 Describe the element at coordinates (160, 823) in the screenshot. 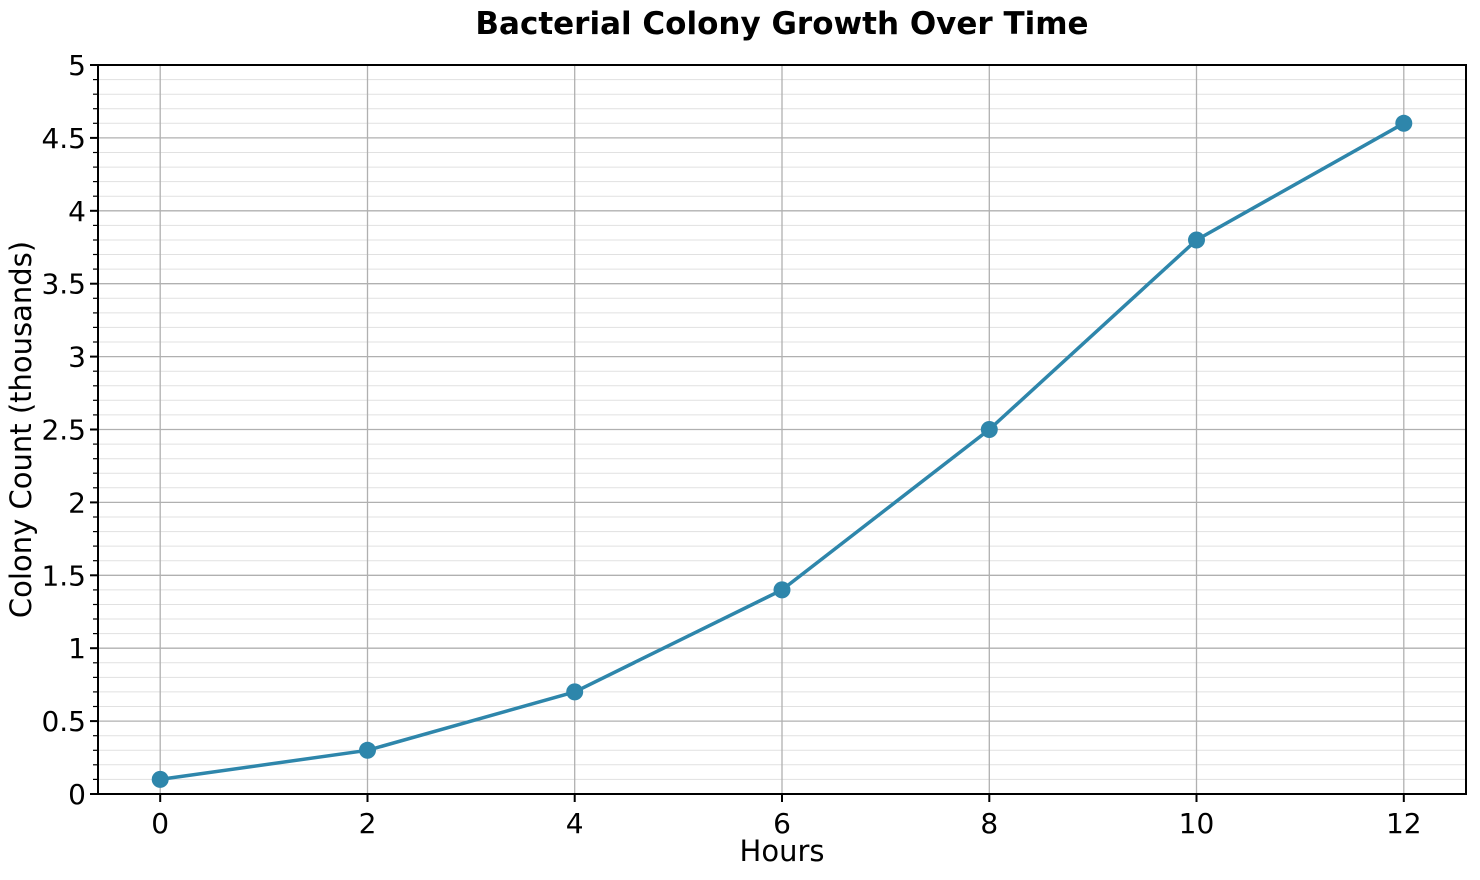

I see `x-tick-label: 0` at that location.